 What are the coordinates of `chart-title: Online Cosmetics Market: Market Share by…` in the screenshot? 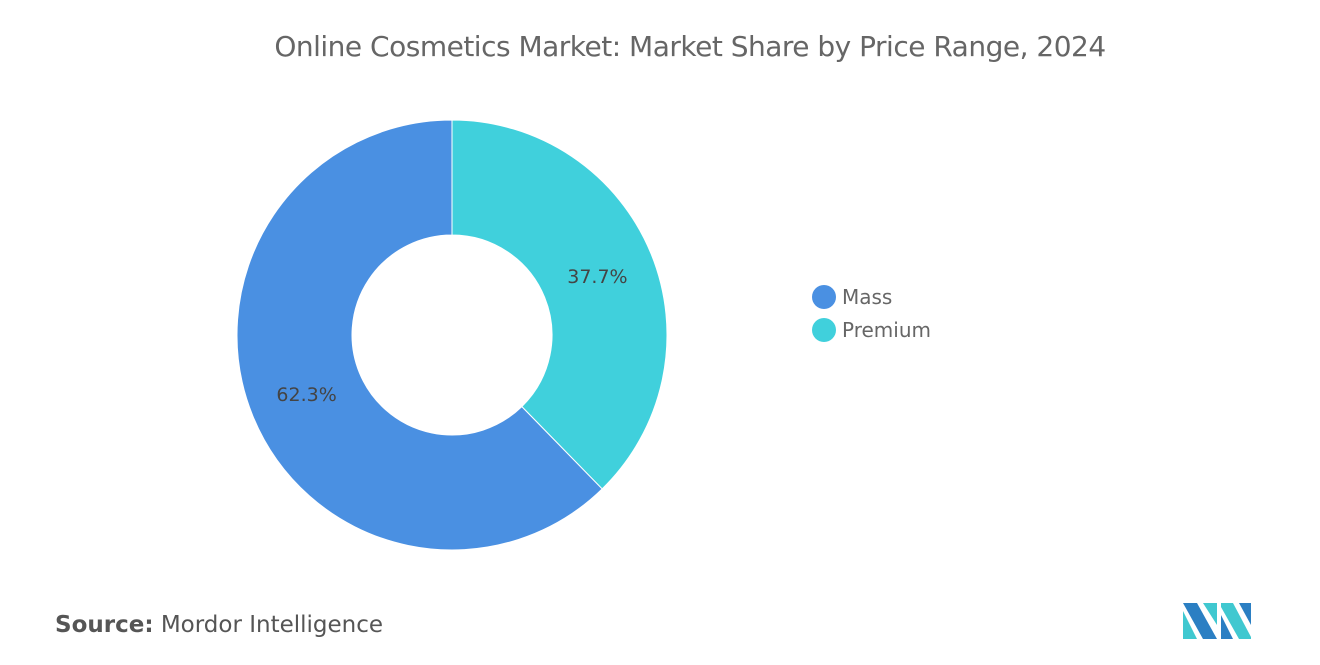 It's located at (690, 46).